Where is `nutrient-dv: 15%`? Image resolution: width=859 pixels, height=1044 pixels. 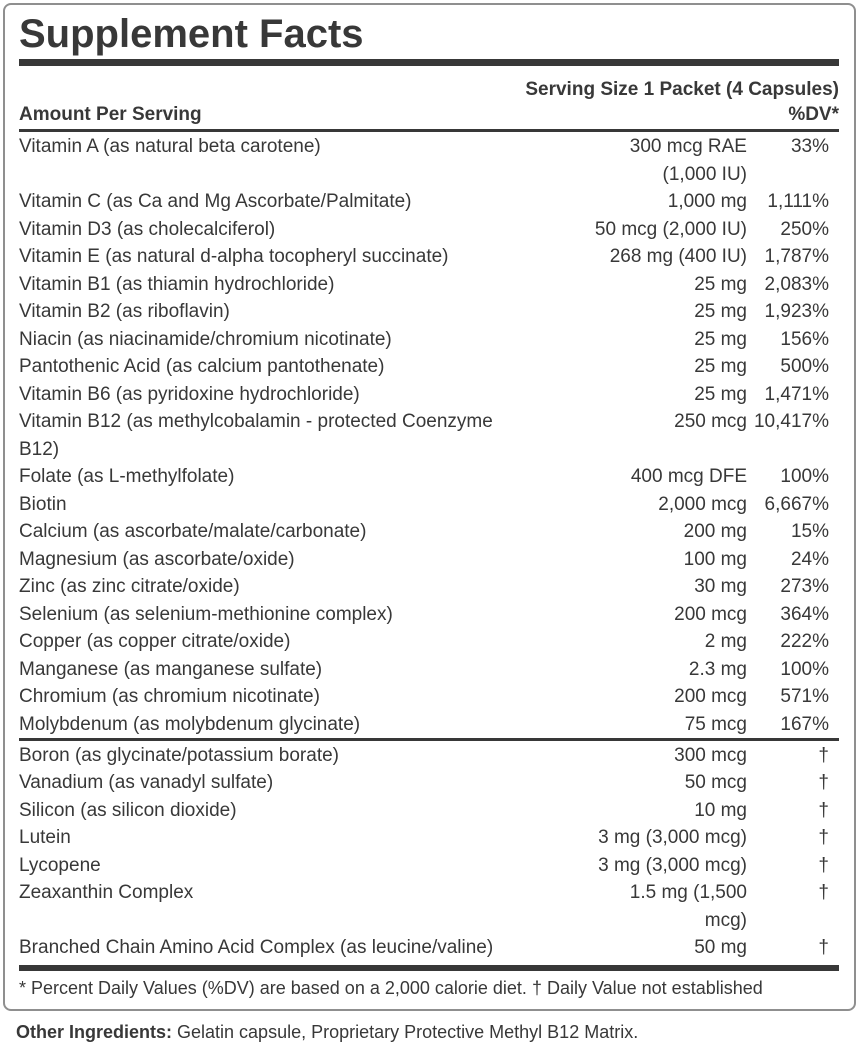
nutrient-dv: 15% is located at coordinates (809, 531).